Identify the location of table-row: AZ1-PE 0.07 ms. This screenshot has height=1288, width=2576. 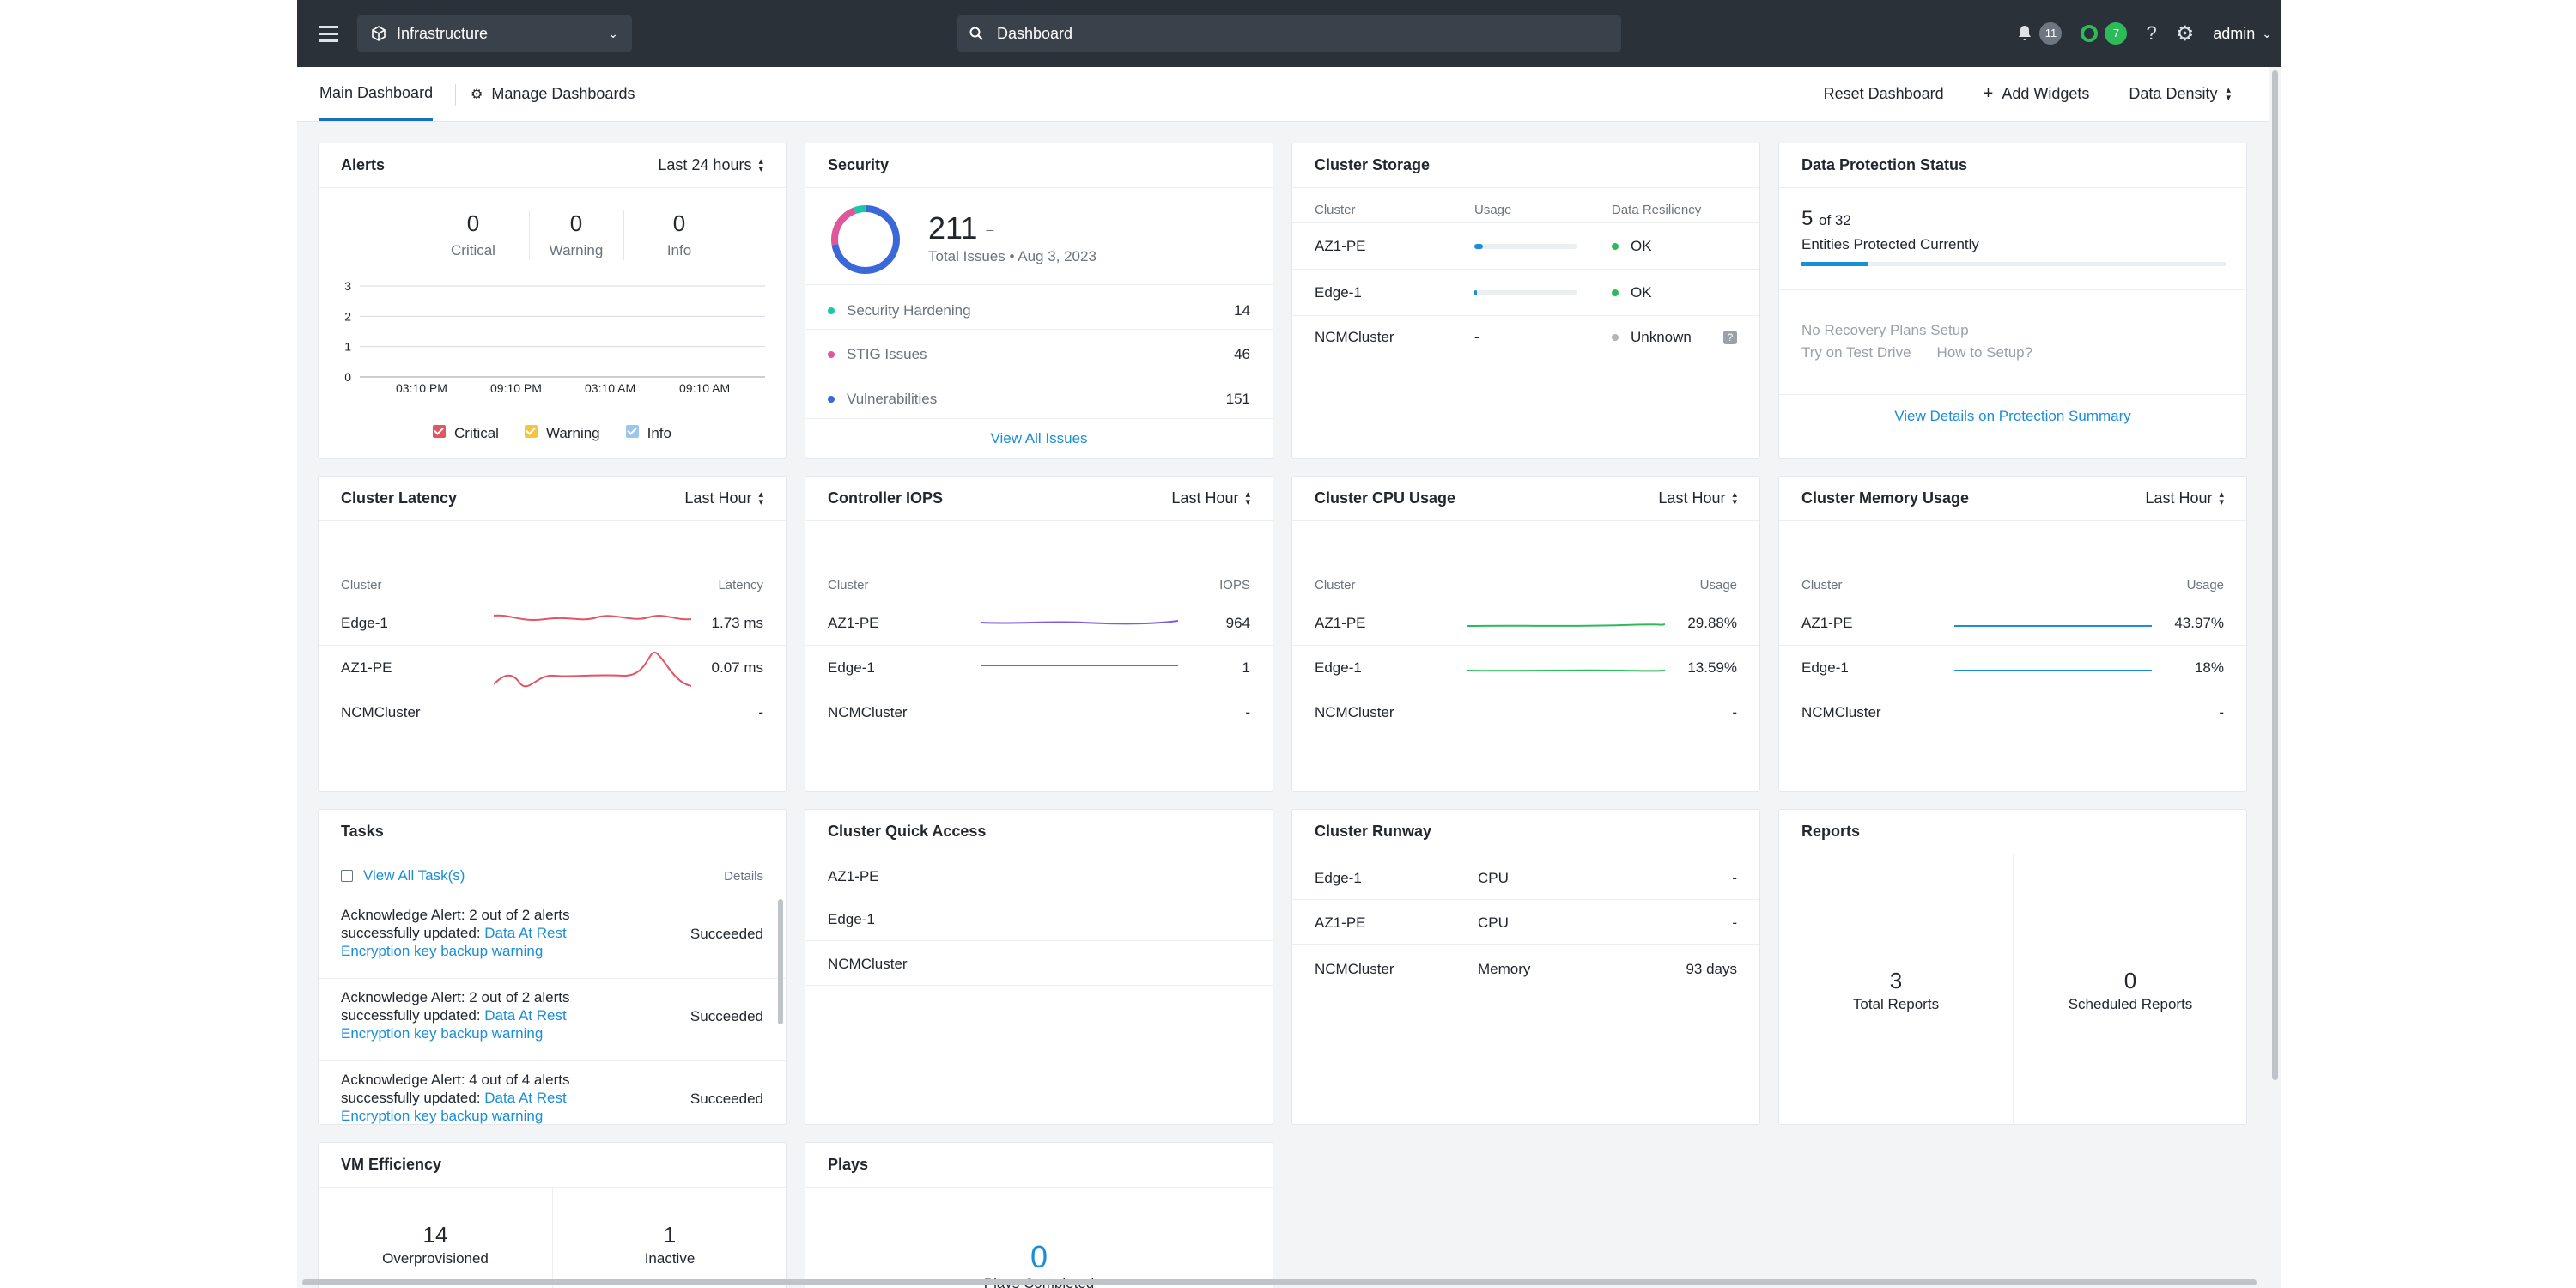
(552, 668).